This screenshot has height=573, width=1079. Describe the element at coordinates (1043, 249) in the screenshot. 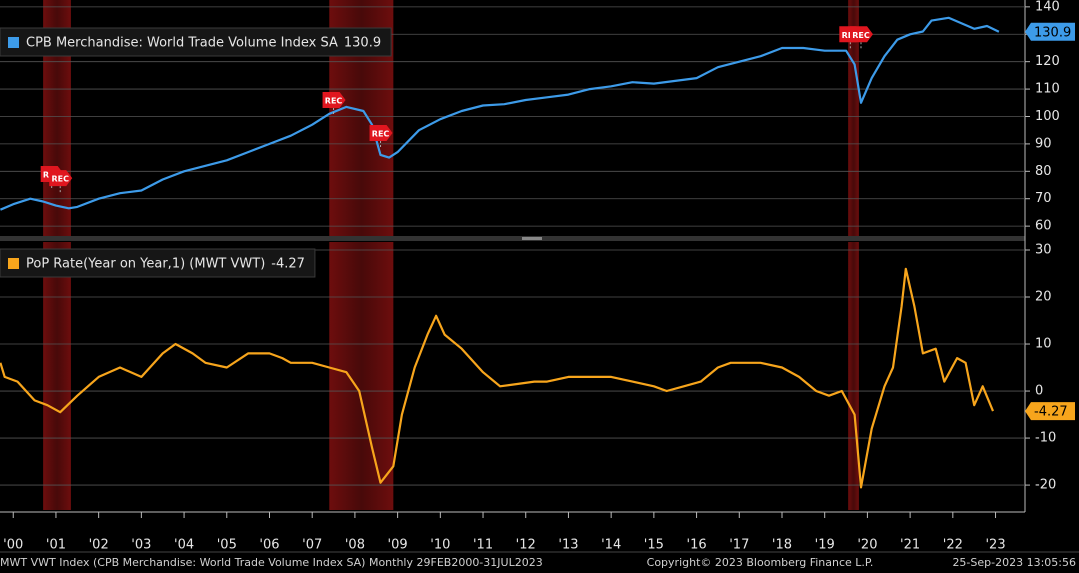

I see `y-tick-label: 30` at that location.